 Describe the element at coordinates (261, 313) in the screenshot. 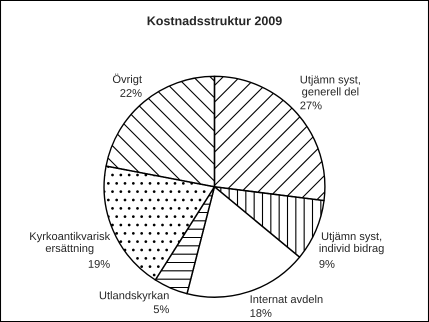

I see `data-label: 18%` at that location.